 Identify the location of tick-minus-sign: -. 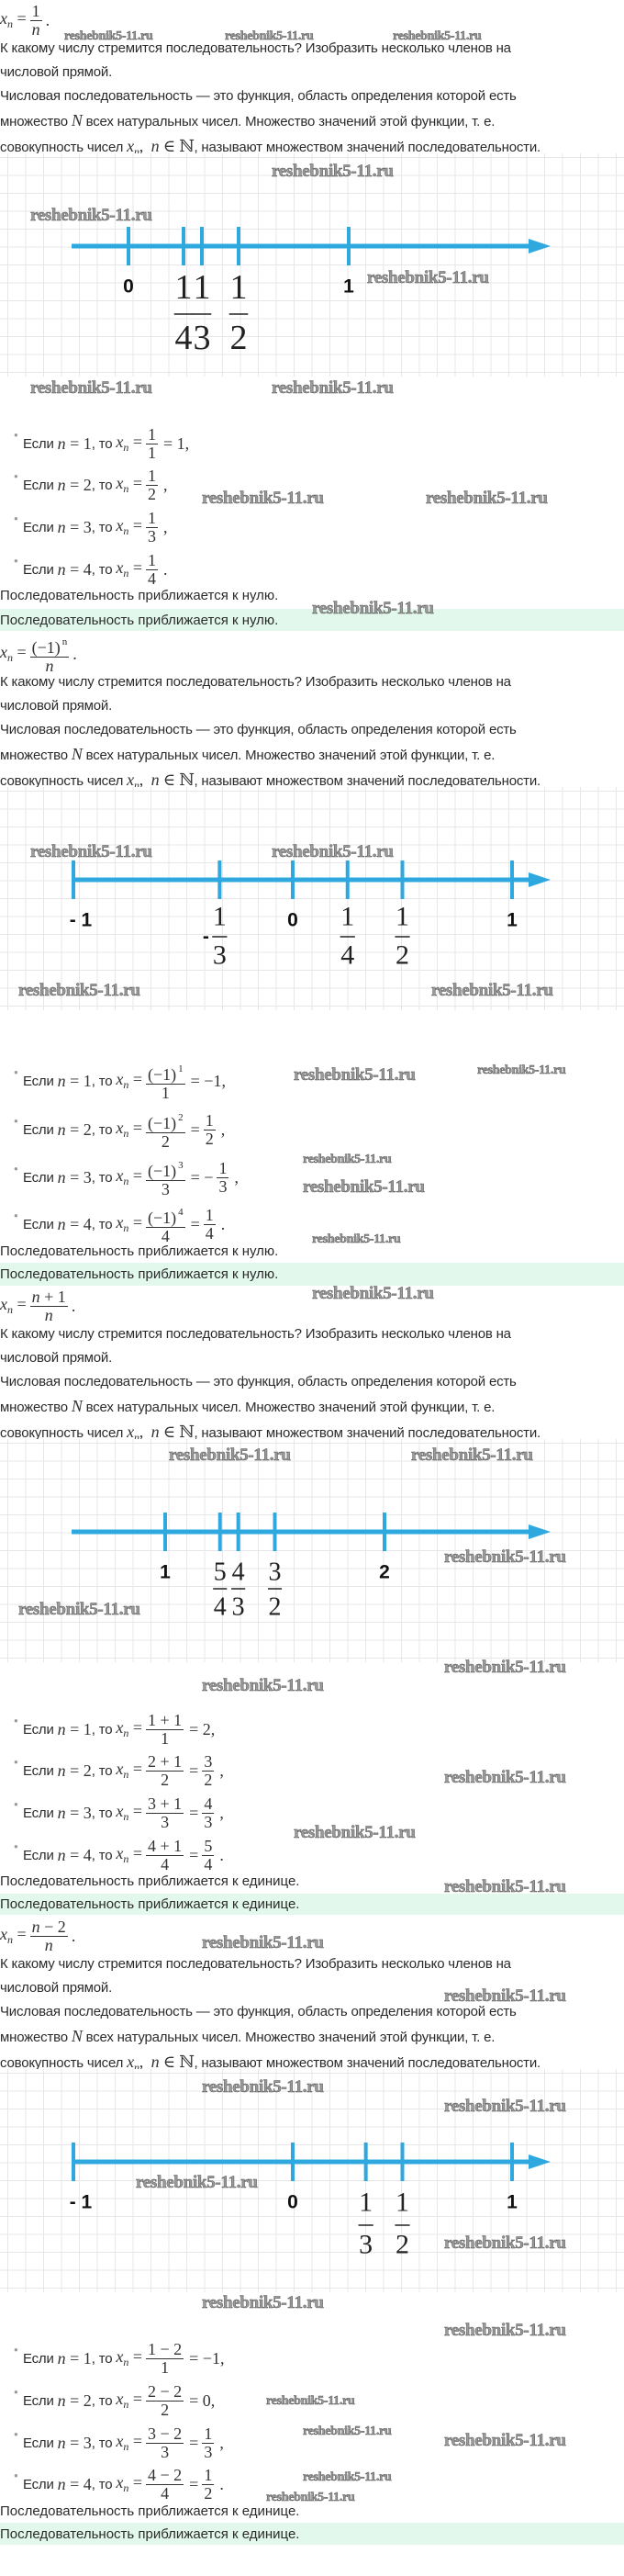
(206, 937).